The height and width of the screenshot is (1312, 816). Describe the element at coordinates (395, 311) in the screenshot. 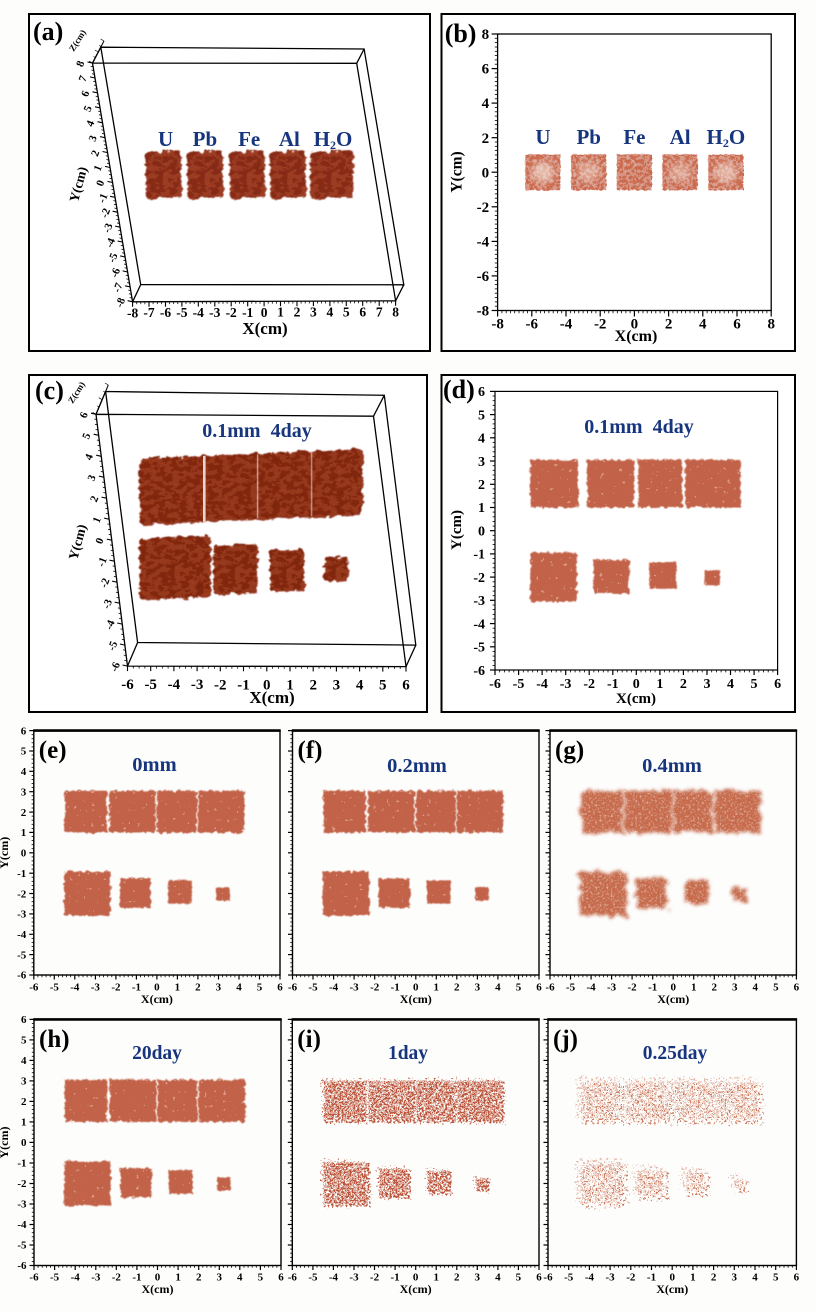

I see `svg-text: 8` at that location.